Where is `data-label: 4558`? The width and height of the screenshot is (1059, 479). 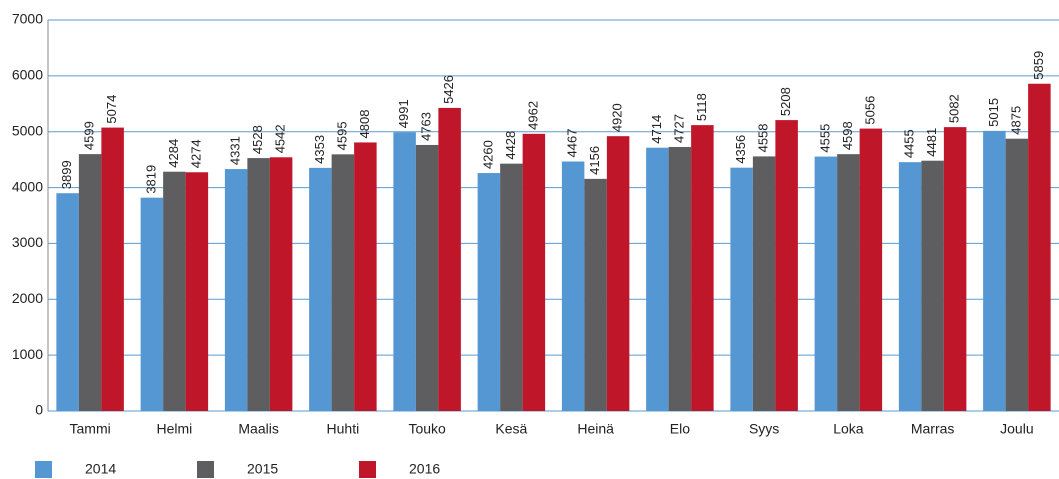
data-label: 4558 is located at coordinates (763, 137).